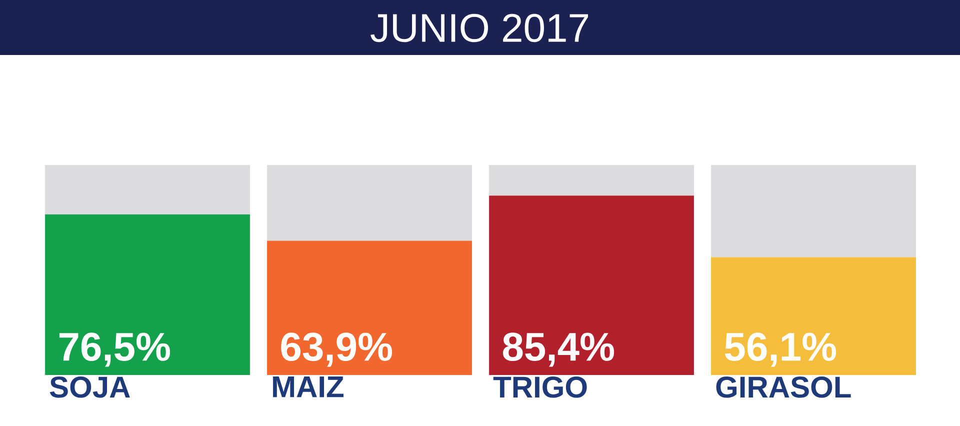 Image resolution: width=960 pixels, height=426 pixels. What do you see at coordinates (780, 349) in the screenshot?
I see `data-label: 56,1%` at bounding box center [780, 349].